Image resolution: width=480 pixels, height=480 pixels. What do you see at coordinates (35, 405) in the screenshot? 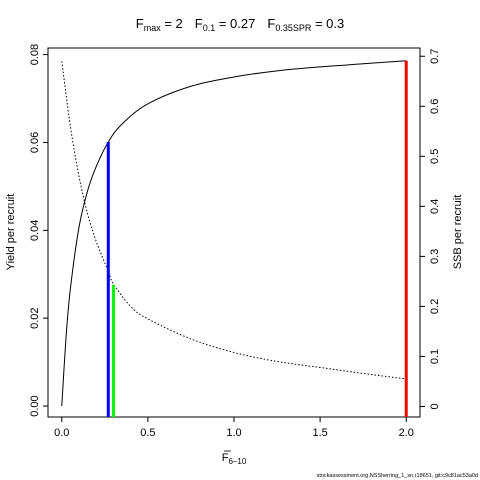
I see `y-left-tick-label: 0.00` at bounding box center [35, 405].